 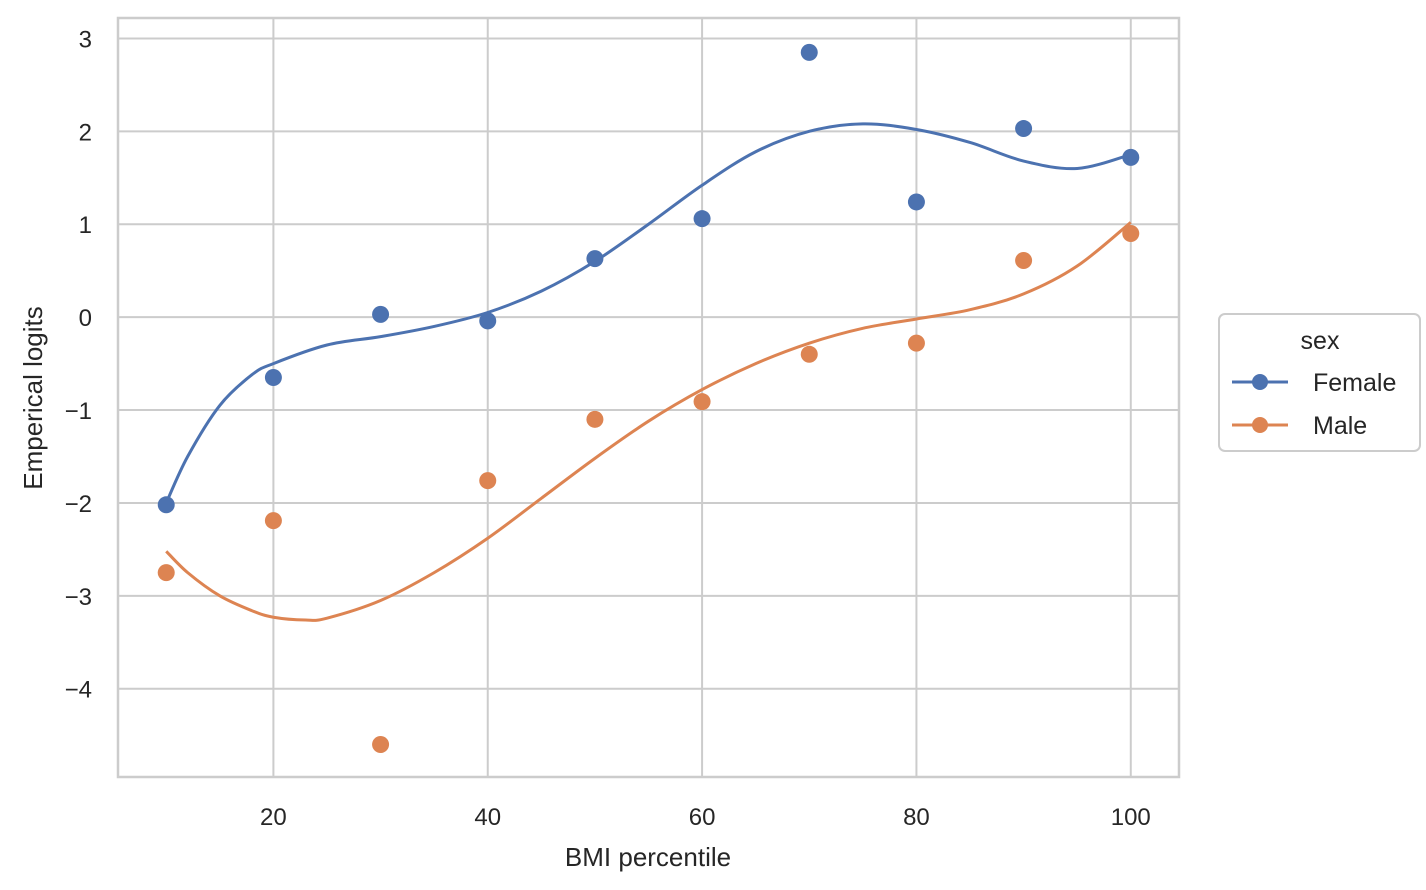 I want to click on legend: sex Female Male, so click(x=1319, y=382).